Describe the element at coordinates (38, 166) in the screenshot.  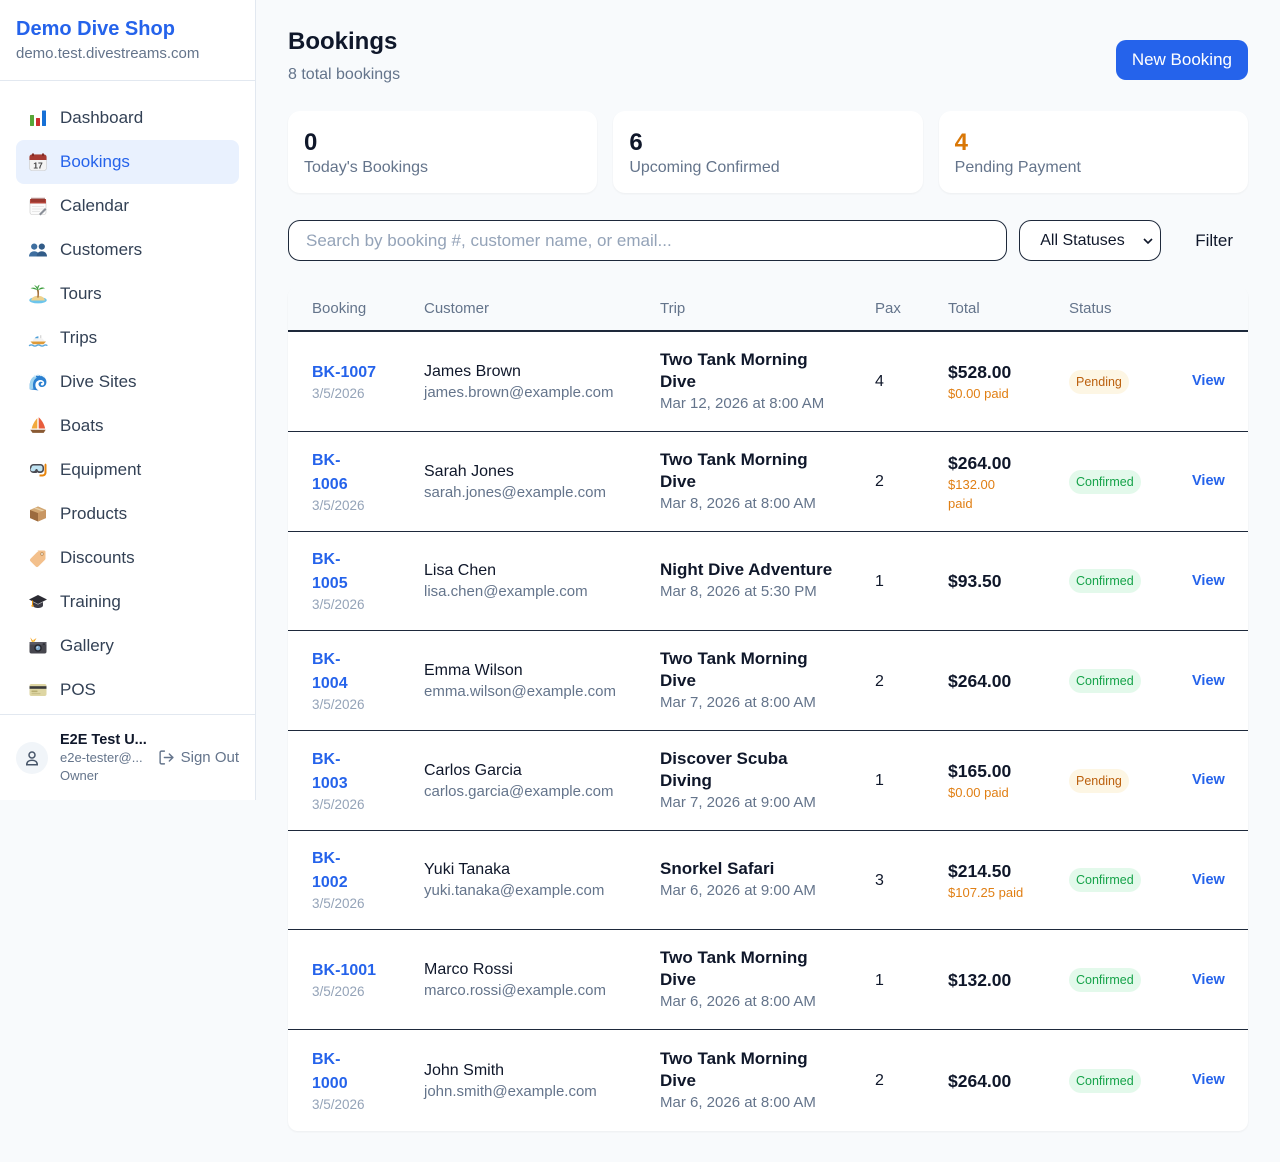
I see `svg-text: 17` at that location.